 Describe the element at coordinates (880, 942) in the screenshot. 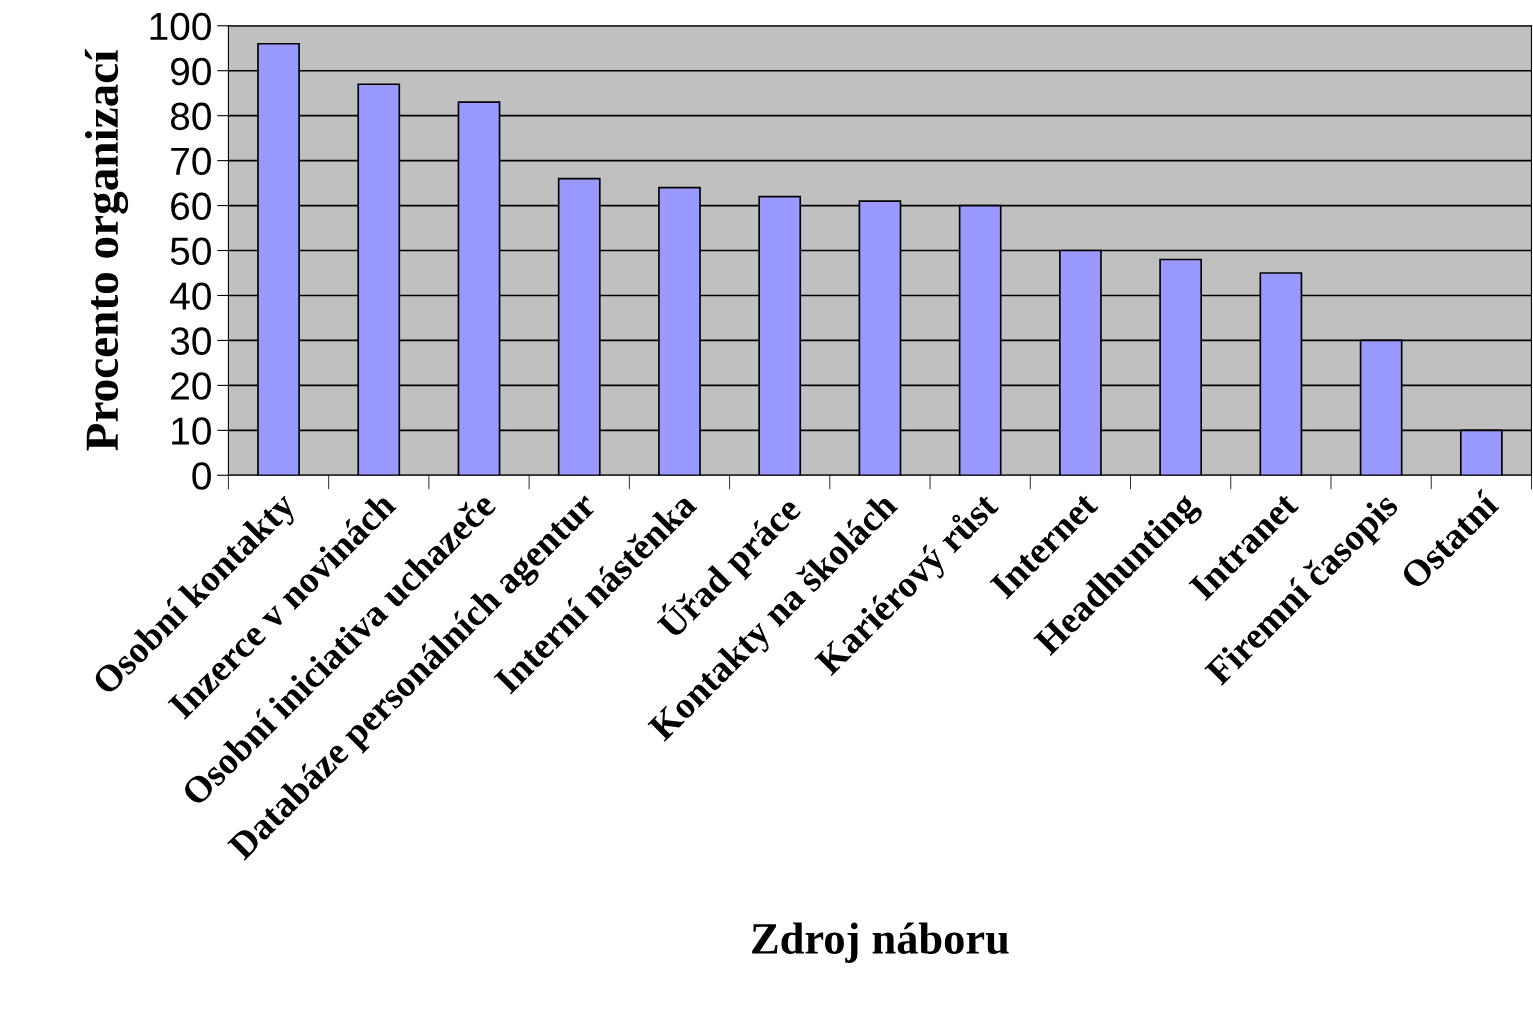

I see `x-axis-title: Zdroj náboru` at that location.